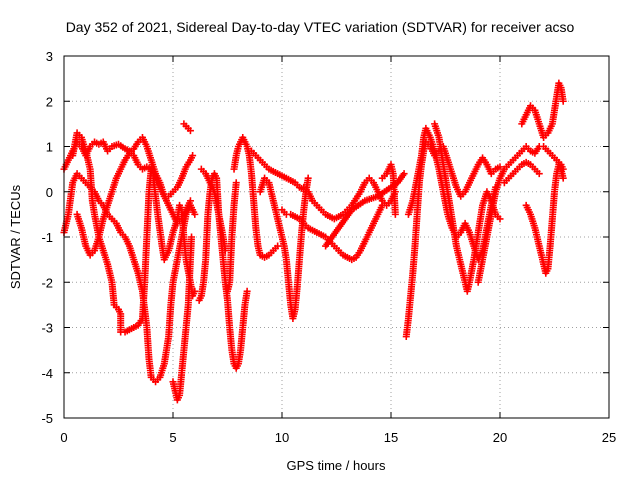 This screenshot has height=480, width=640. I want to click on y-tick-labels: -5 -4 -3 -2 -1 0 1 2 3, so click(47, 237).